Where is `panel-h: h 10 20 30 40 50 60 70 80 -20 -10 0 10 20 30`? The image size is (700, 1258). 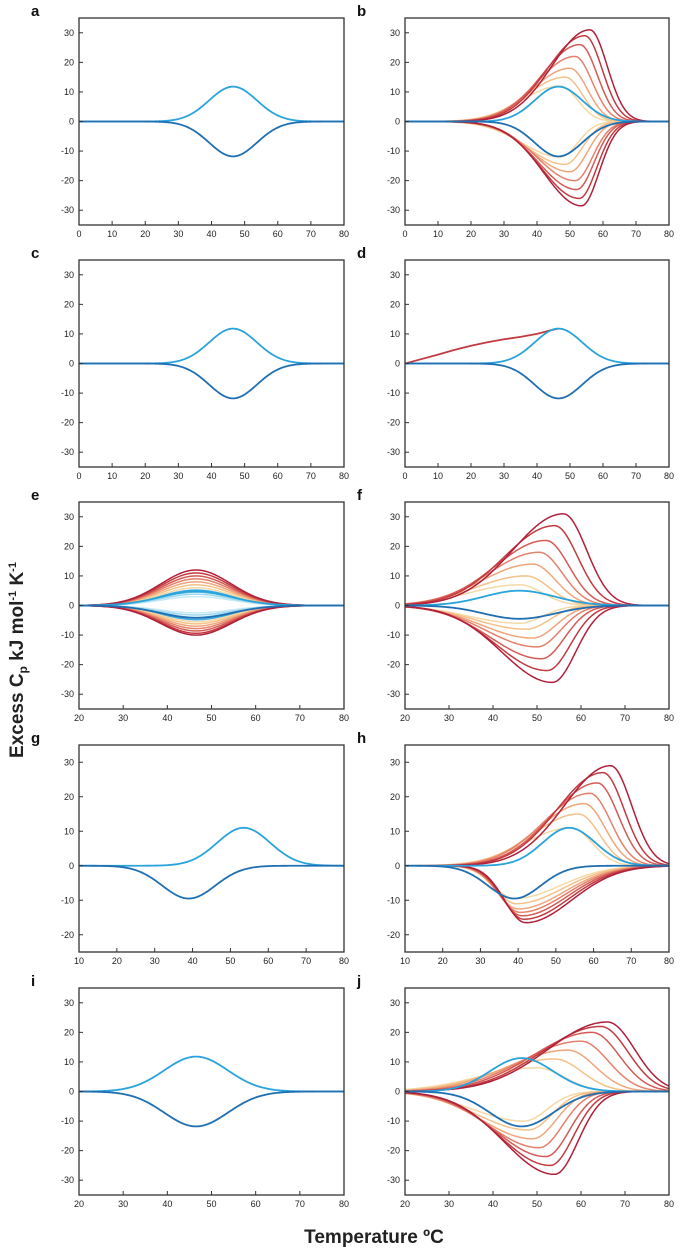 panel-h: h 10 20 30 40 50 60 70 80 -20 -10 0 10 20 30 is located at coordinates (515, 848).